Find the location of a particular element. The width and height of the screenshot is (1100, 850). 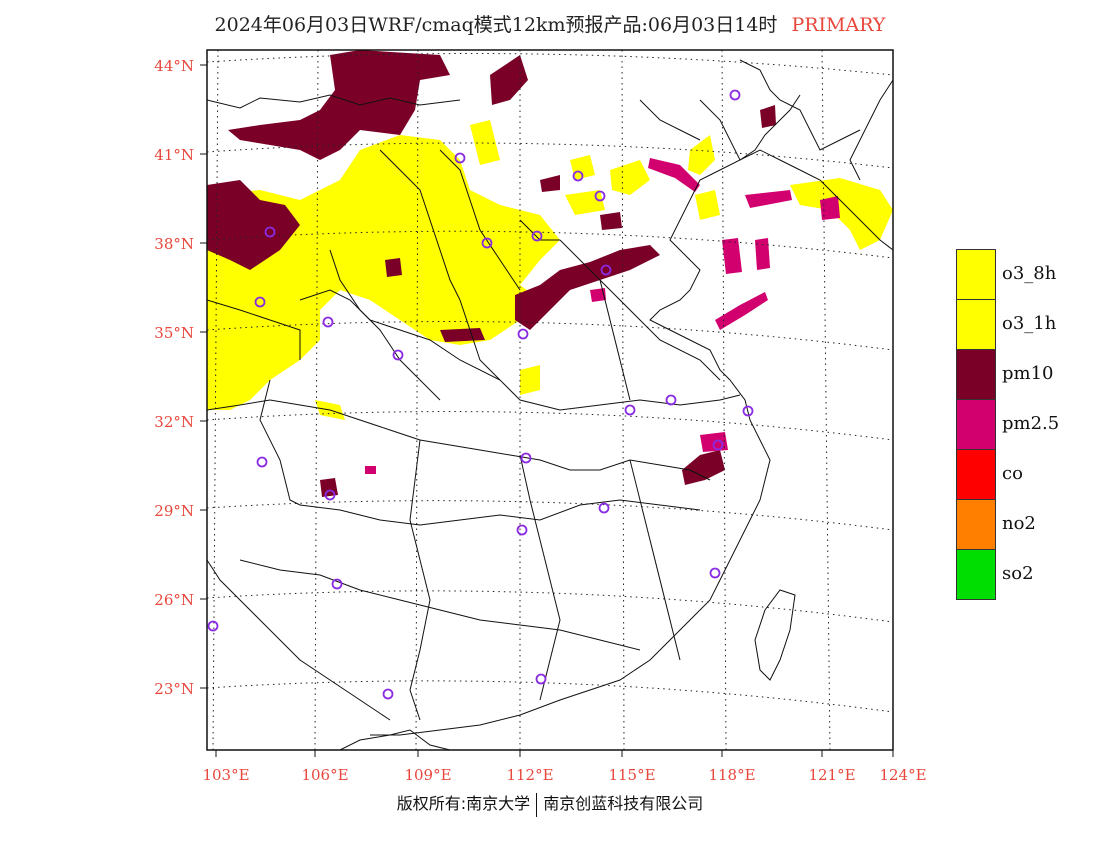

lat-label-35n: 35°N is located at coordinates (174, 333).